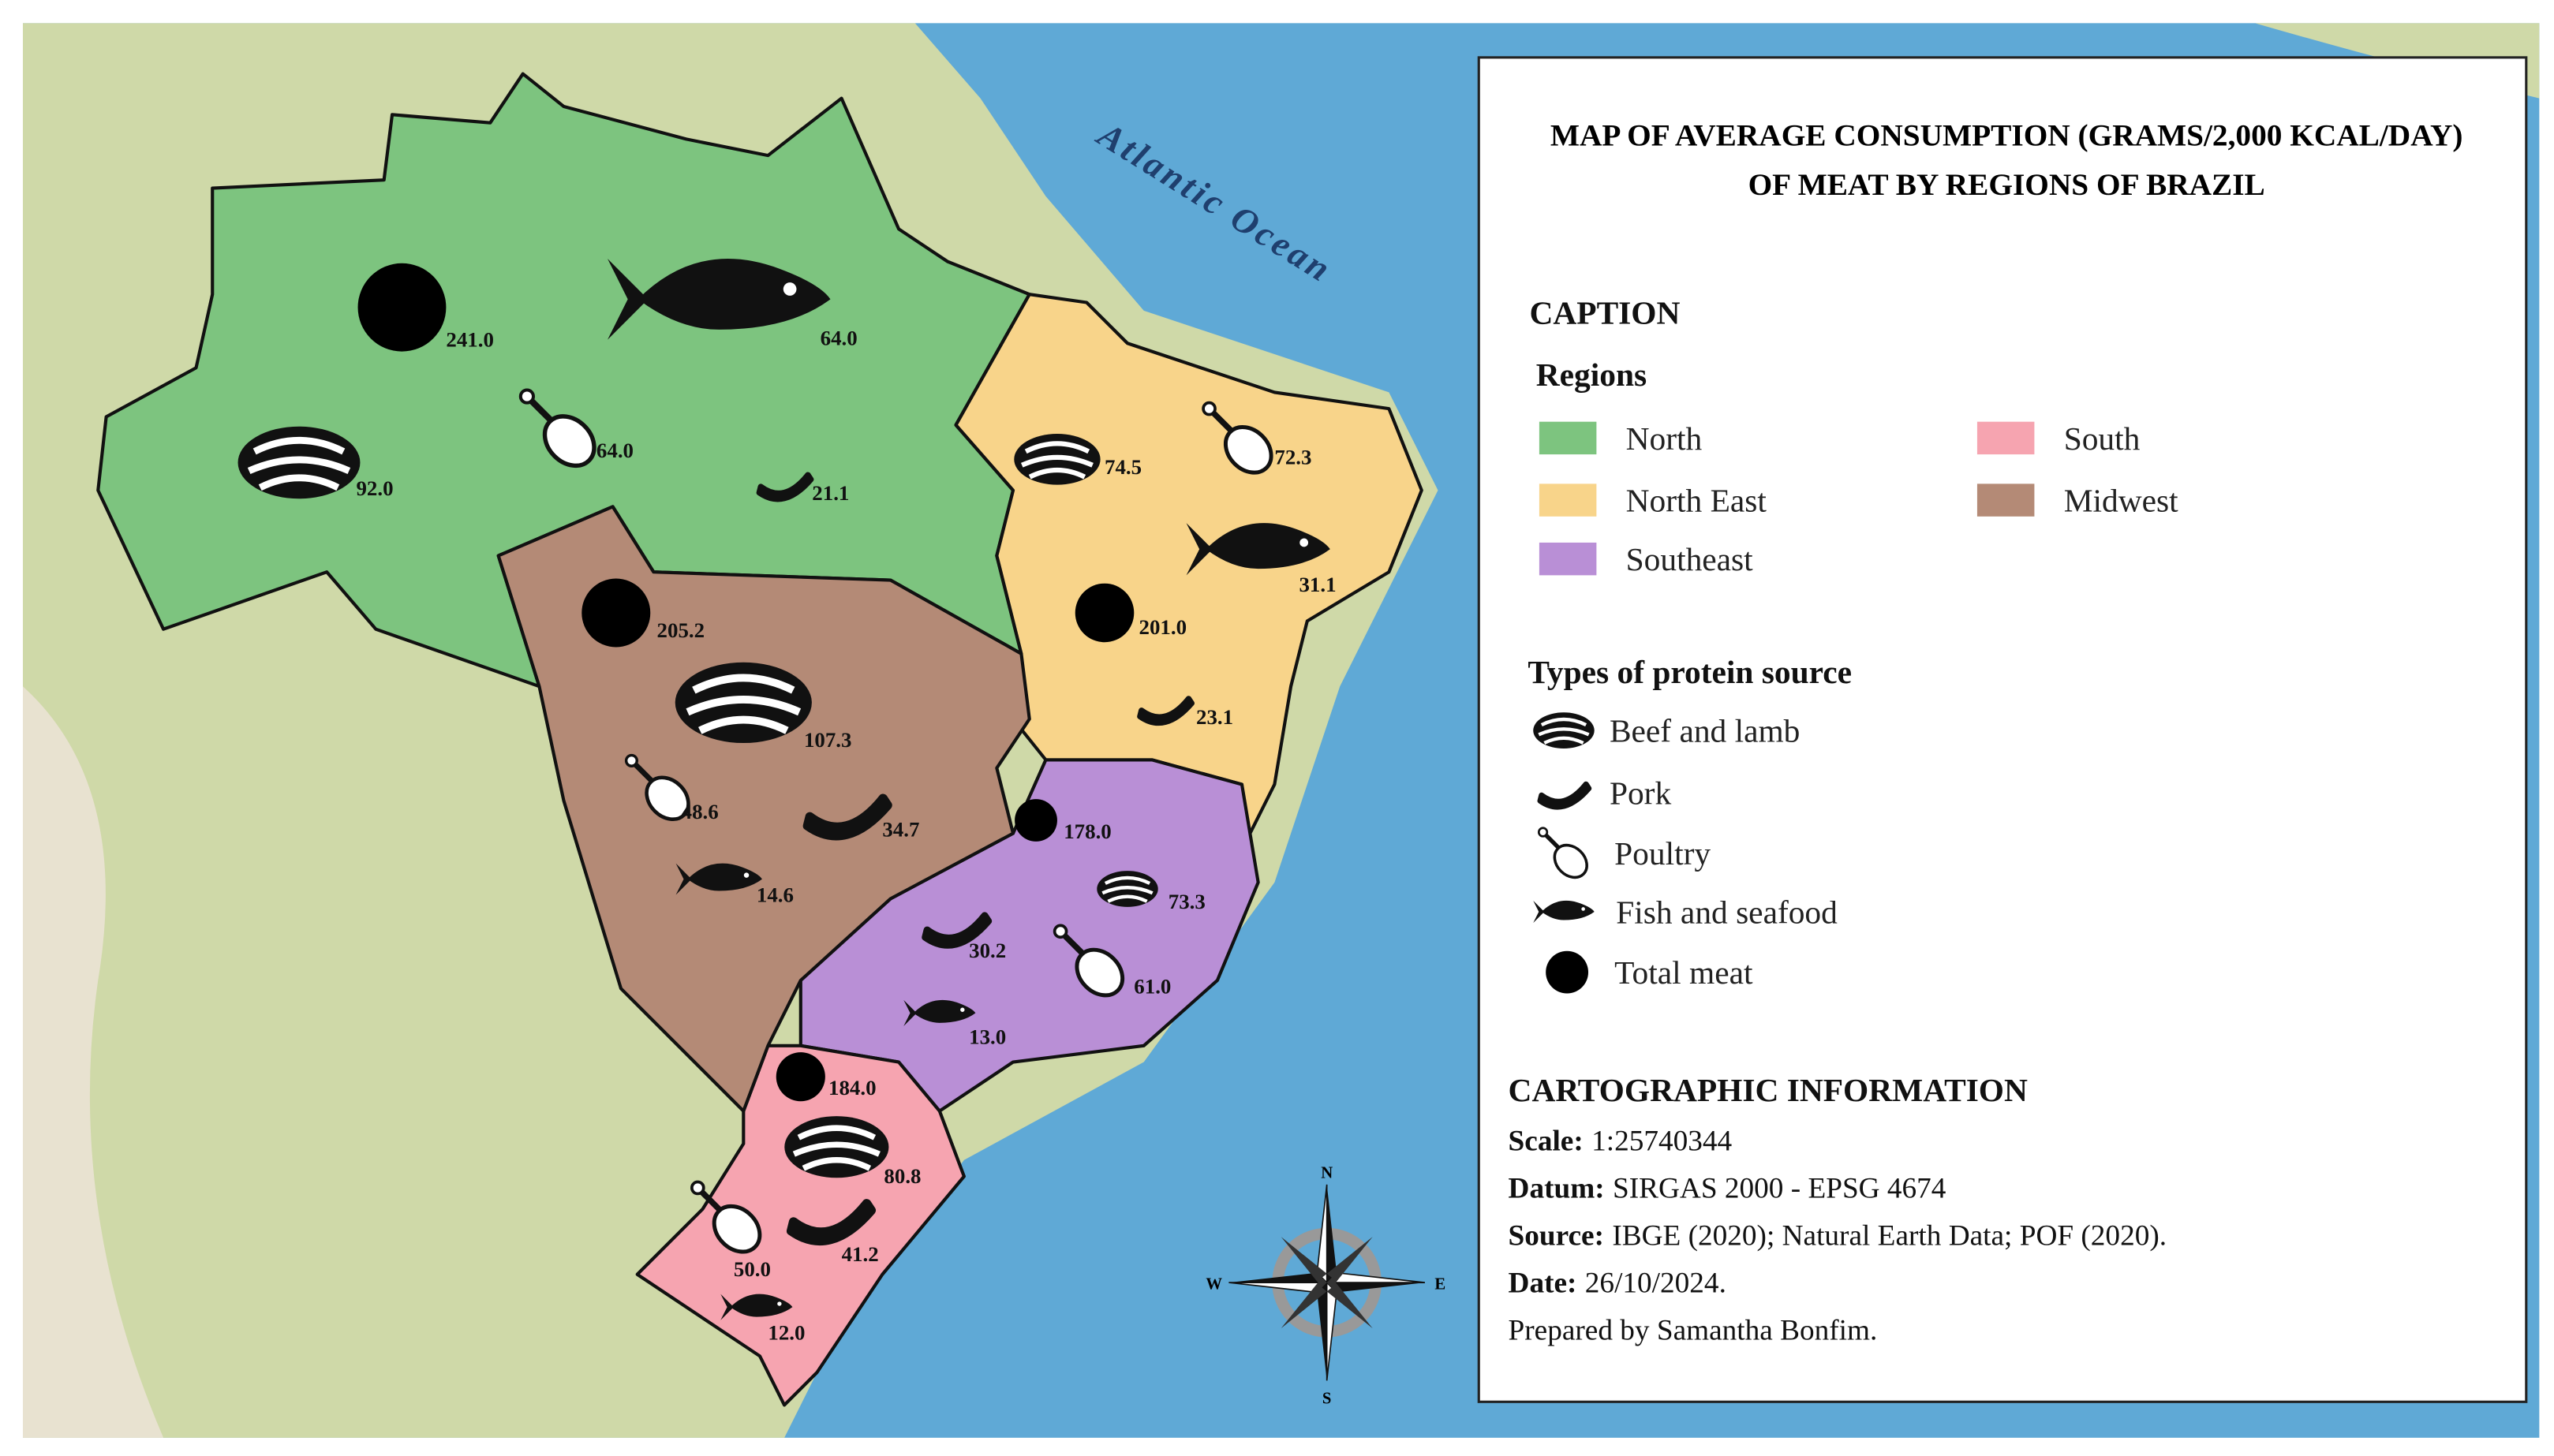  Describe the element at coordinates (470, 339) in the screenshot. I see `value-label: 241.0` at that location.